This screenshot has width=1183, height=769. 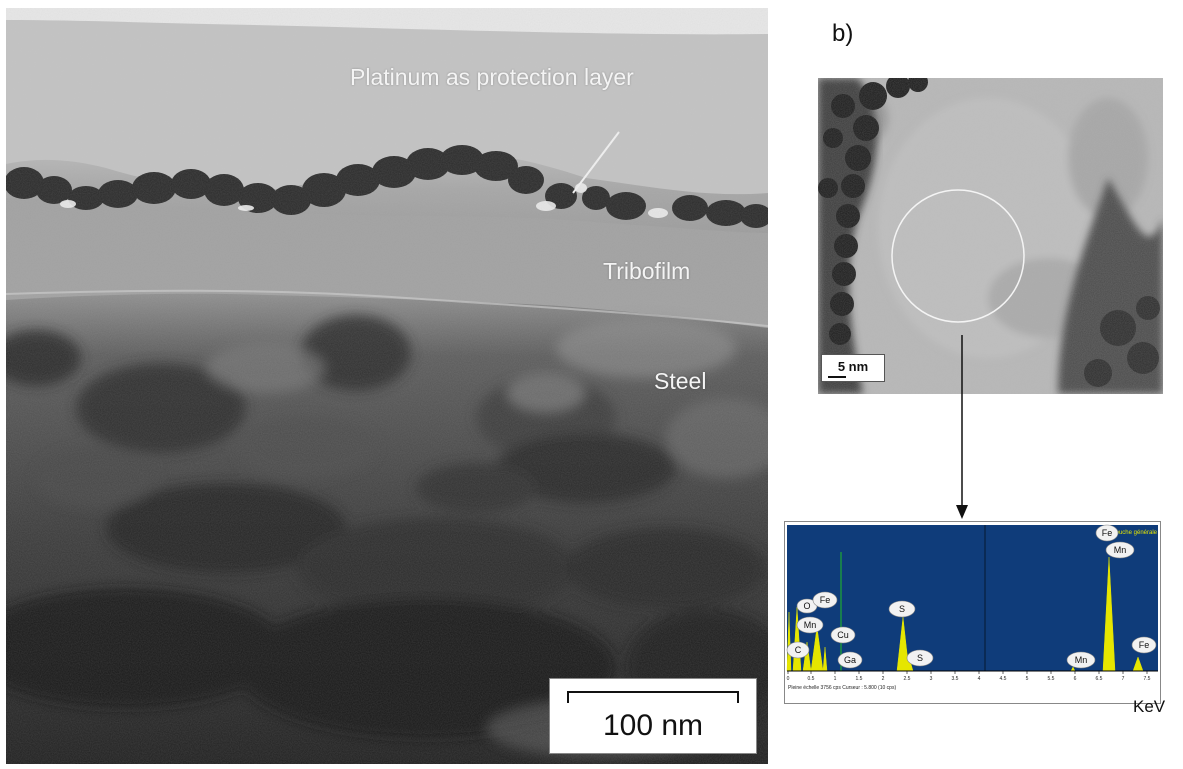 I want to click on eds-annotation: couche générale, so click(x=1135, y=533).